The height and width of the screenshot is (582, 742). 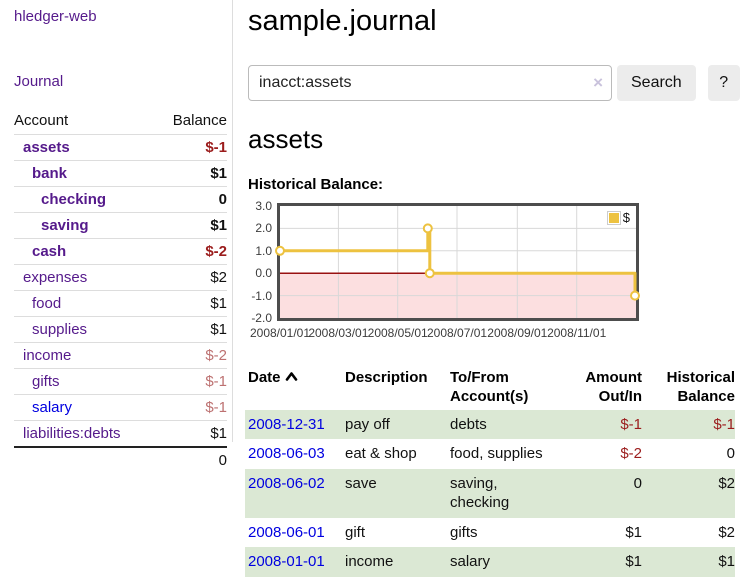 I want to click on y-axis-tick-label: -1.0, so click(x=261, y=295).